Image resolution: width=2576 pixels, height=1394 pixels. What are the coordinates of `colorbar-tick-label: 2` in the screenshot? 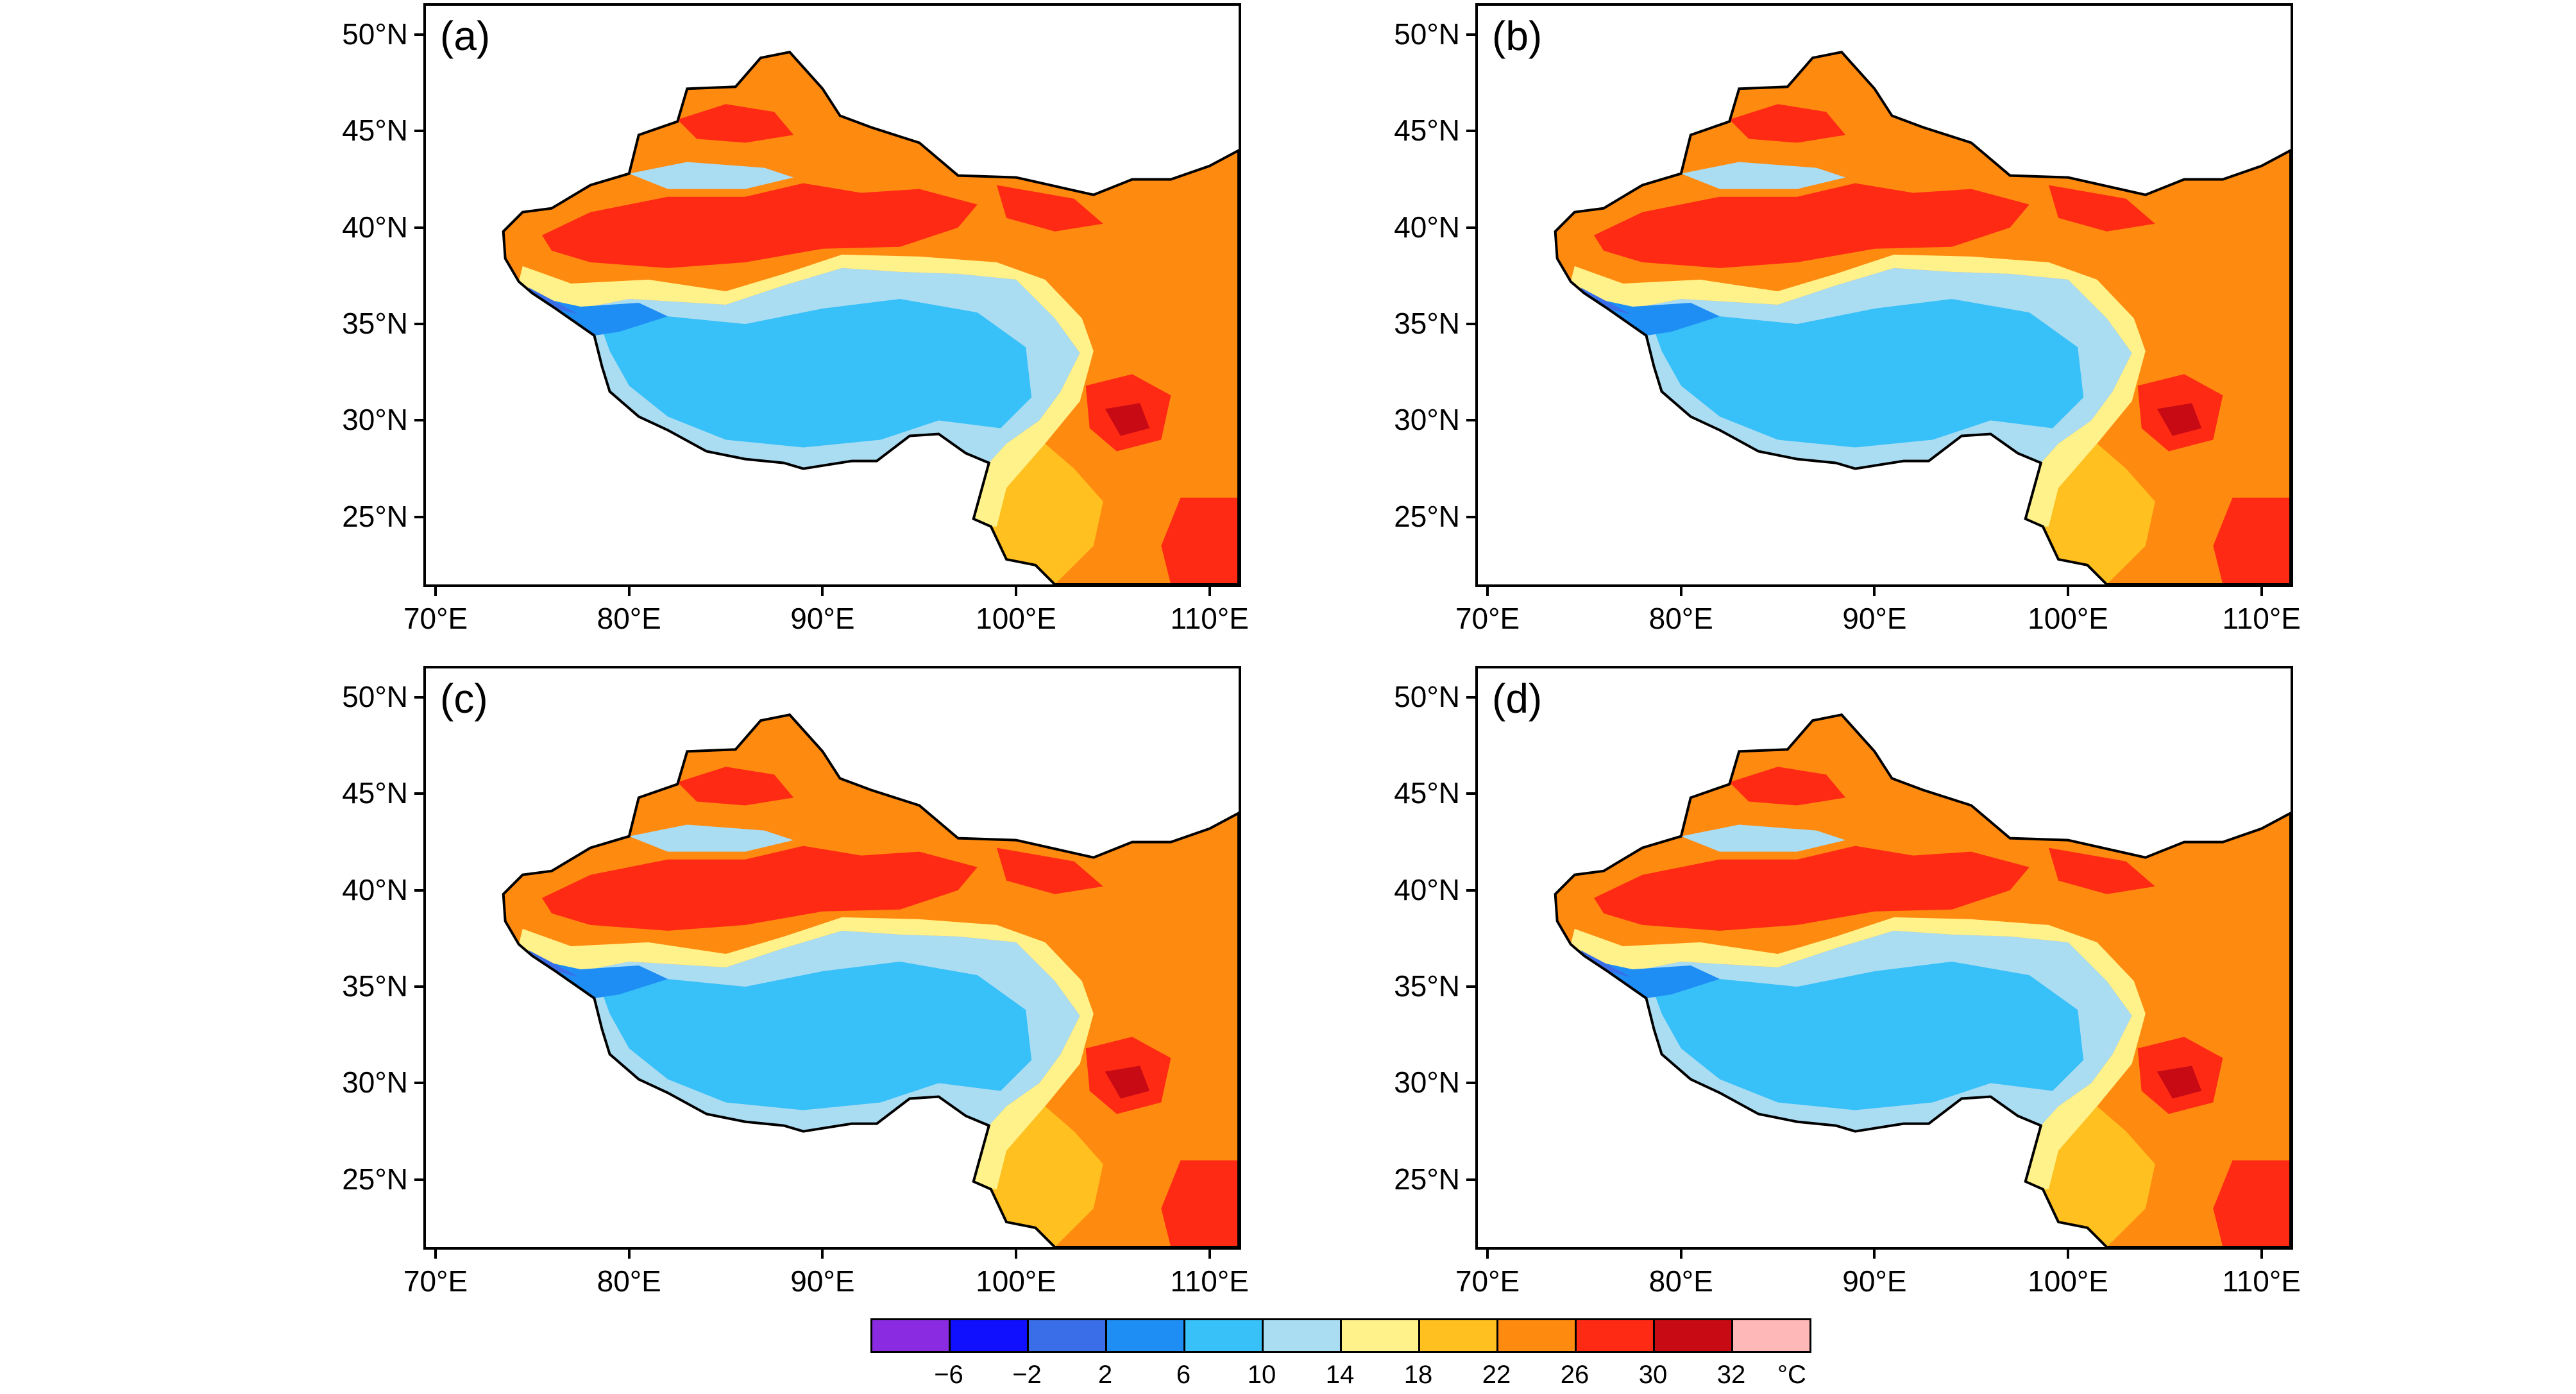 It's located at (1105, 1375).